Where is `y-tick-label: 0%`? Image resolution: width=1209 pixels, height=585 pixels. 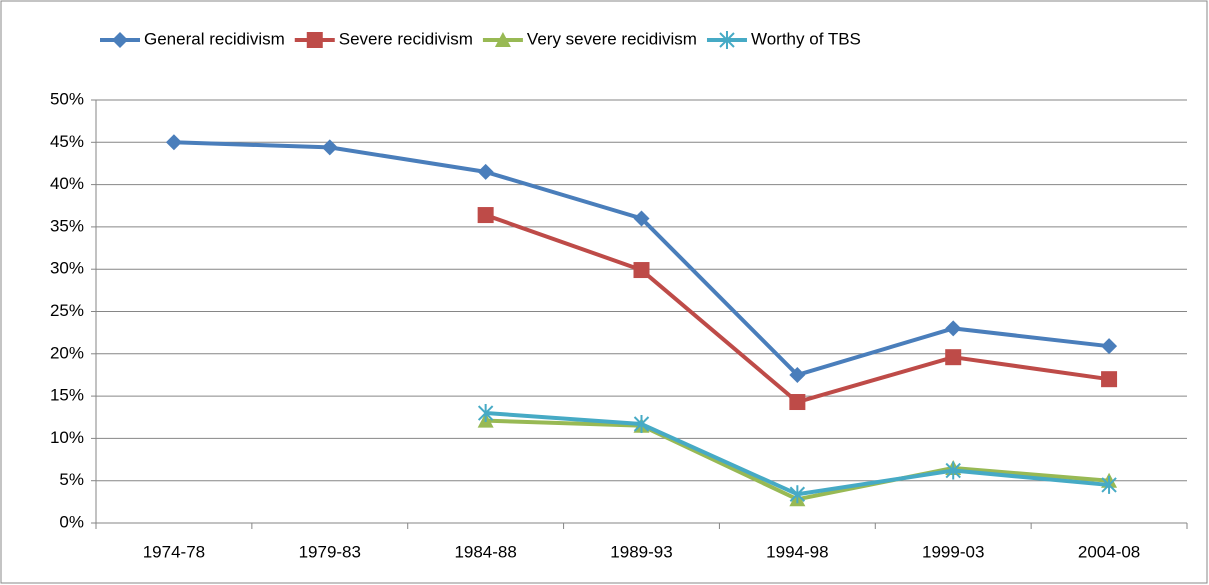 y-tick-label: 0% is located at coordinates (71, 521).